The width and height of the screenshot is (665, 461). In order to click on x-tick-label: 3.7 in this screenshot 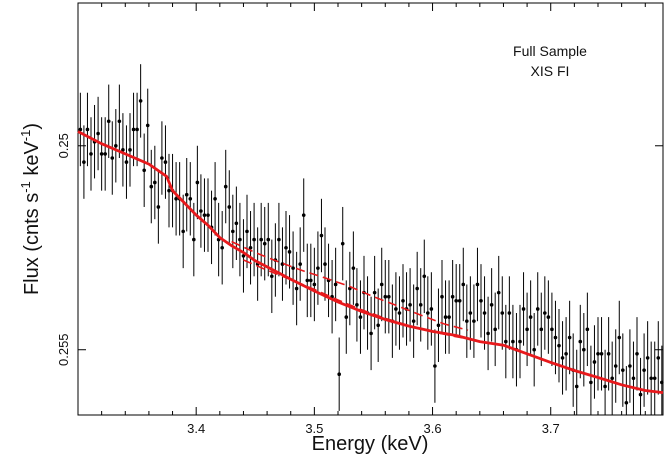, I will do `click(551, 428)`.